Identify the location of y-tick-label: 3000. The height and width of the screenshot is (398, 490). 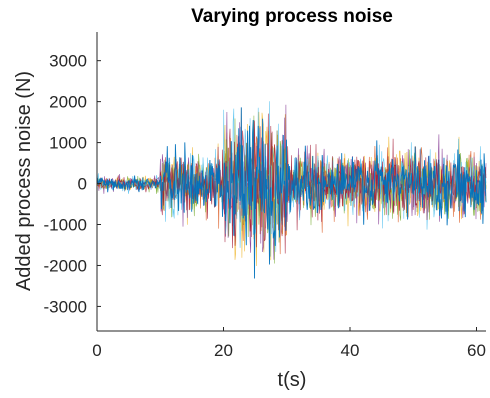
(68, 61).